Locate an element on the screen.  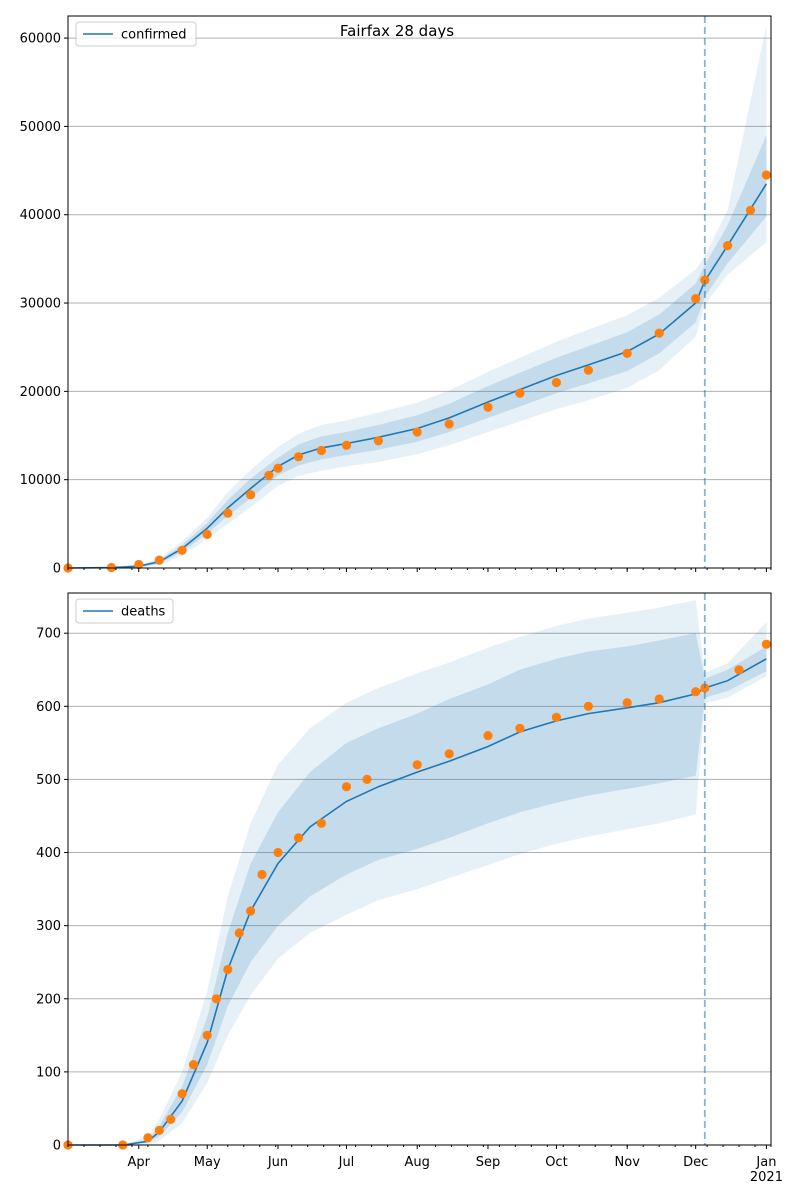
y-tick-label: 400 is located at coordinates (48, 853).